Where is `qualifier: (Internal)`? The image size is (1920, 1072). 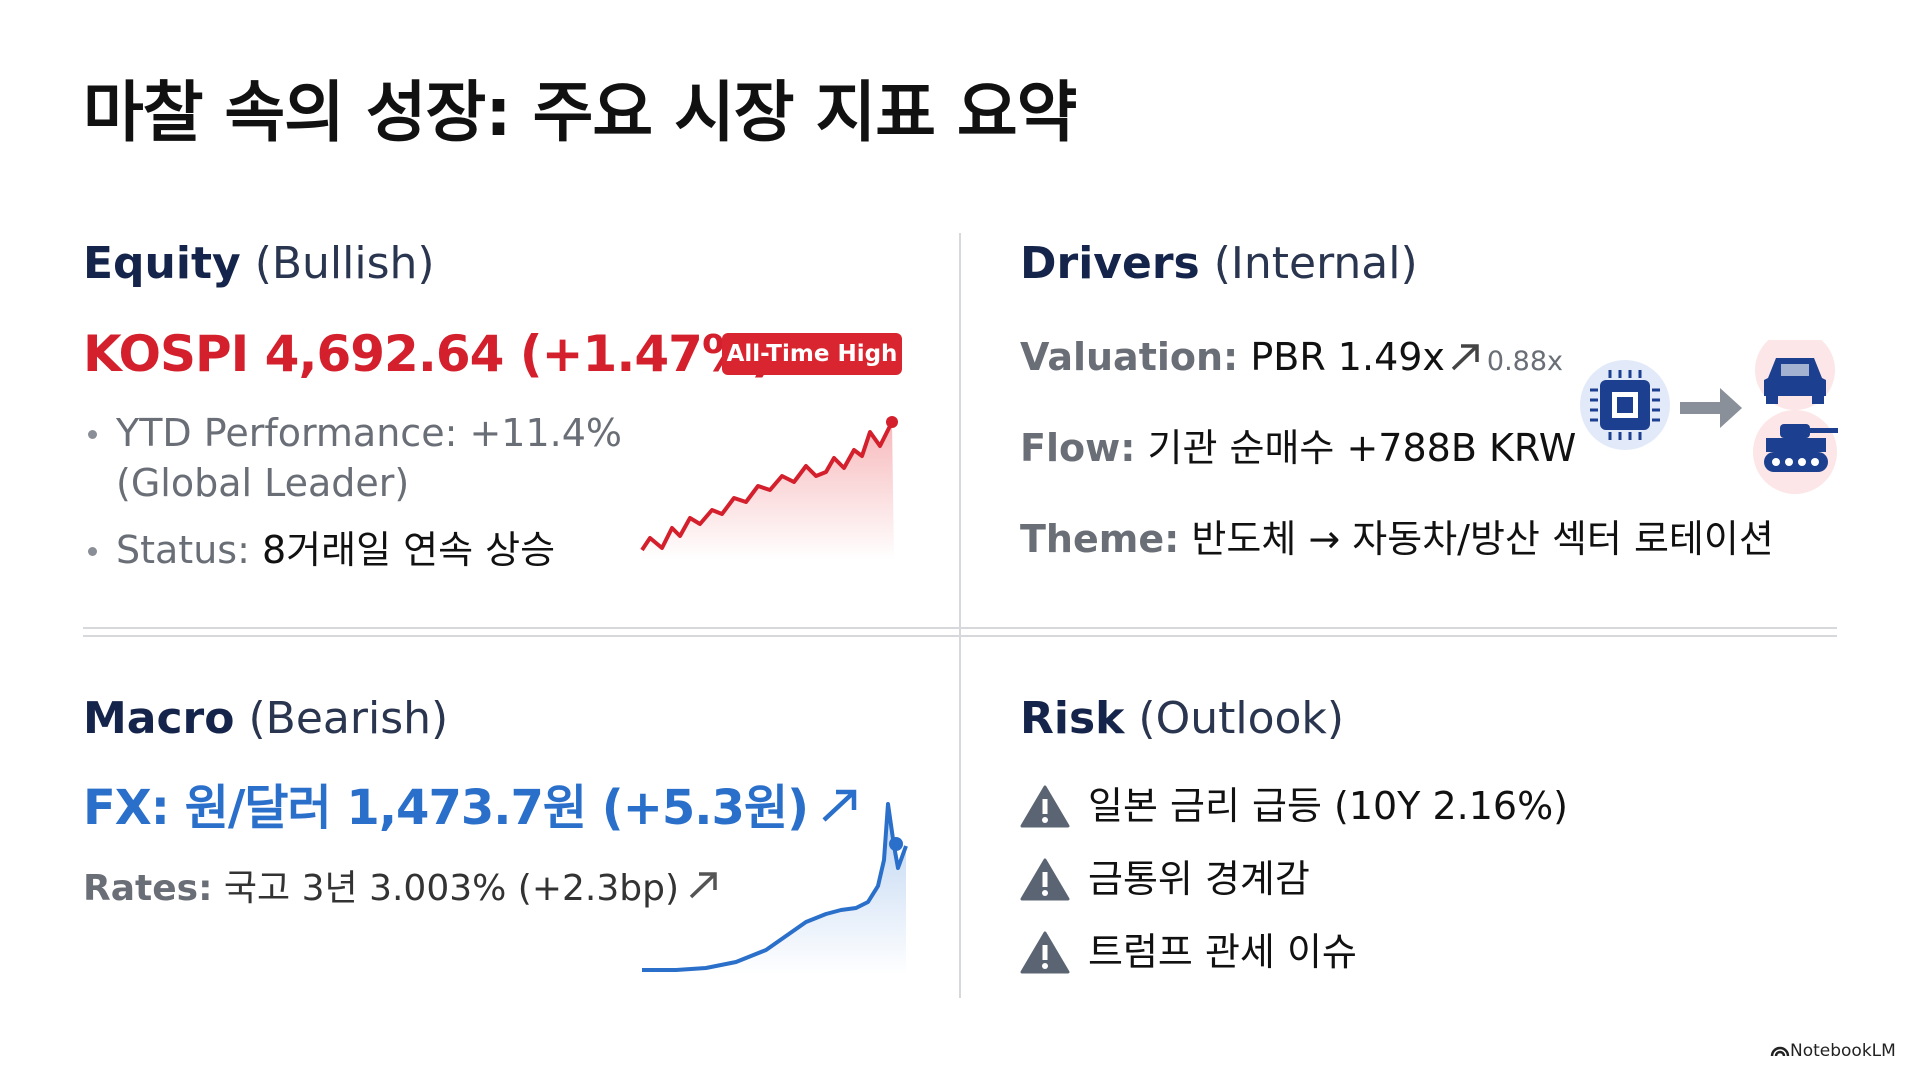
qualifier: (Internal) is located at coordinates (1315, 263).